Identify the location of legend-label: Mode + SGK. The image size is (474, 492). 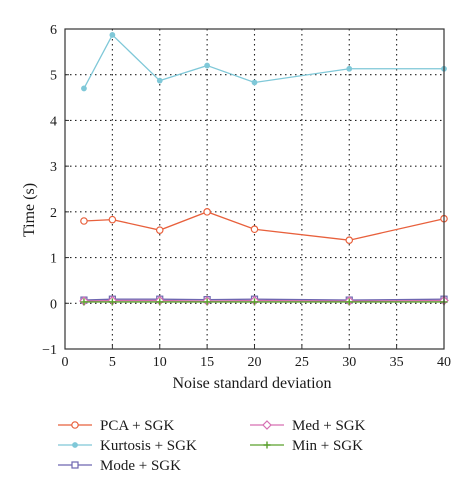
(140, 466).